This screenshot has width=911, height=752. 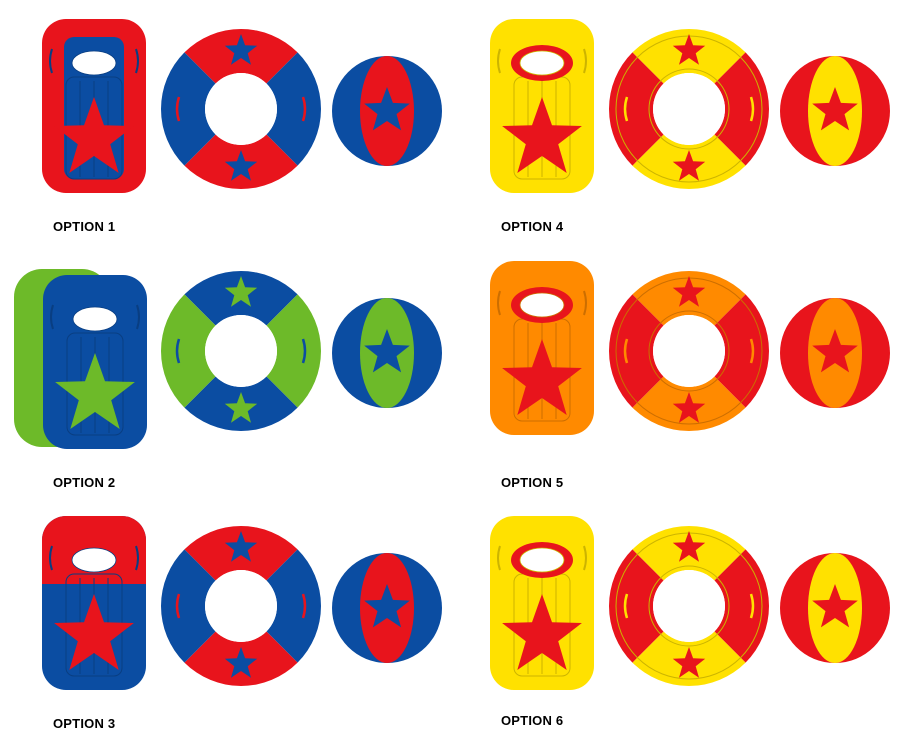 I want to click on option-label: OPTION 6, so click(x=532, y=720).